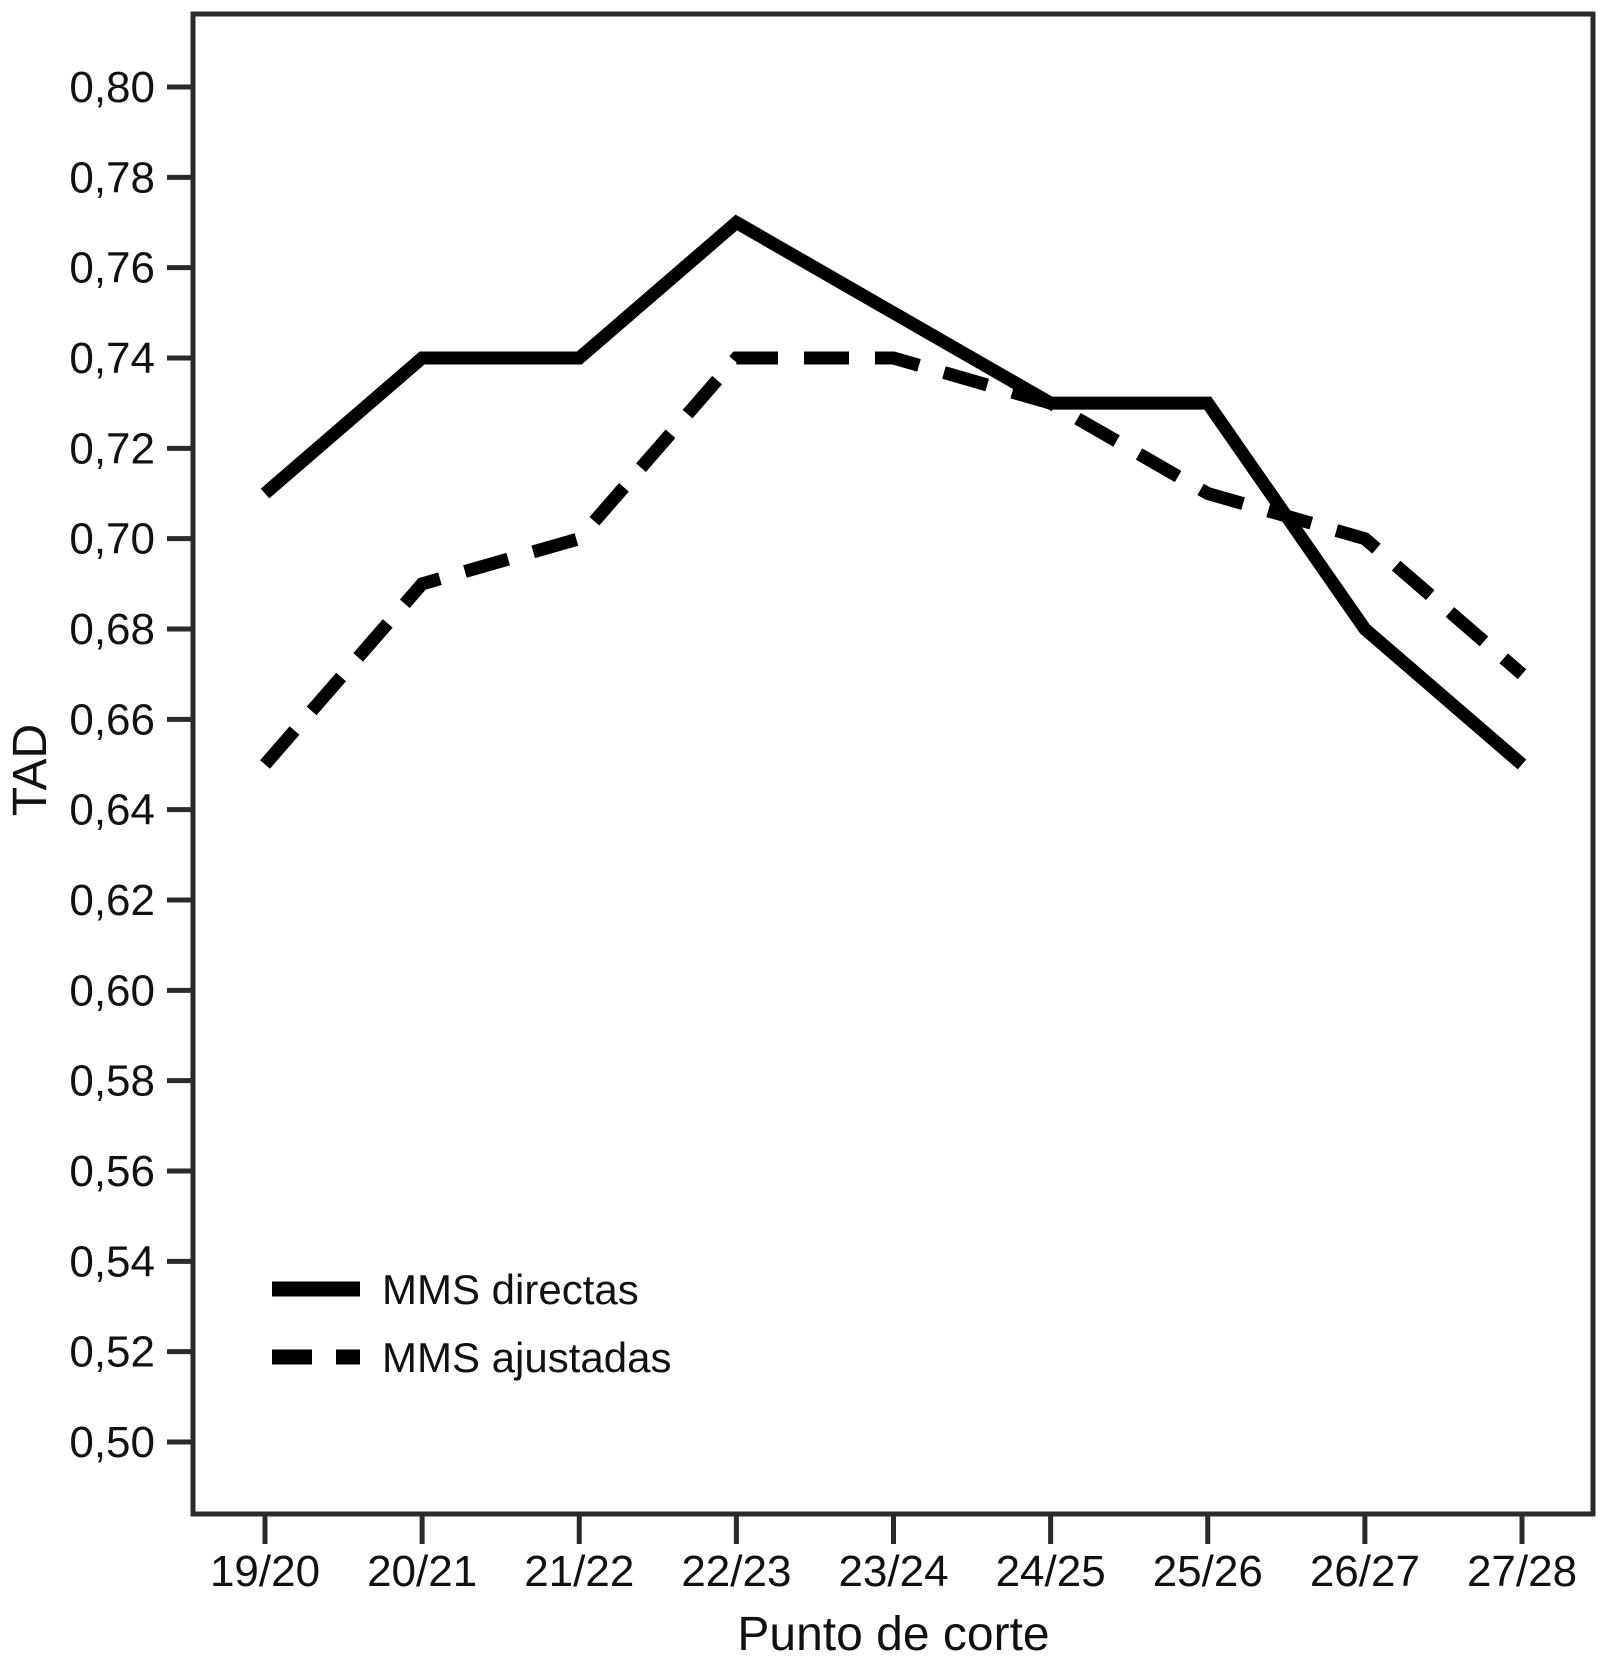 This screenshot has width=1605, height=1660. What do you see at coordinates (1208, 1571) in the screenshot?
I see `x-axis-tick-label: 25/26` at bounding box center [1208, 1571].